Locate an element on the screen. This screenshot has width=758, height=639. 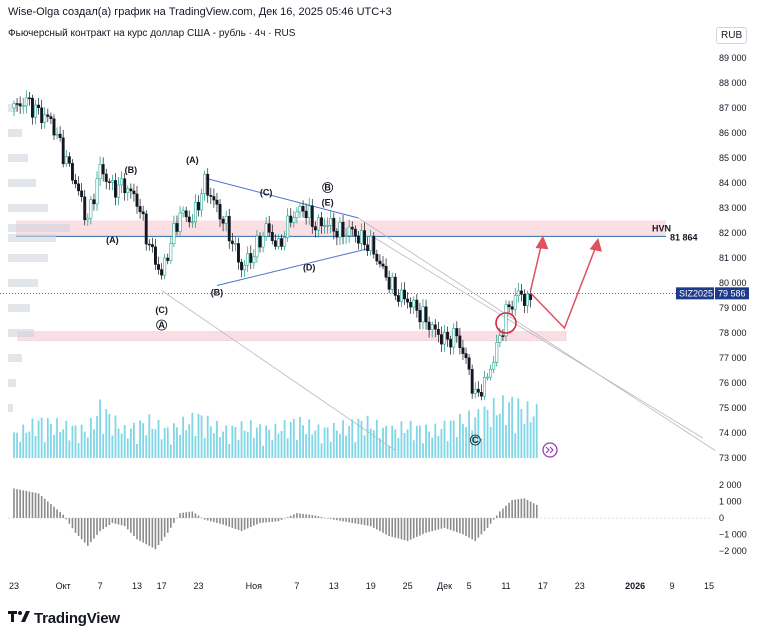
profile-bar is located at coordinates (21, 333).